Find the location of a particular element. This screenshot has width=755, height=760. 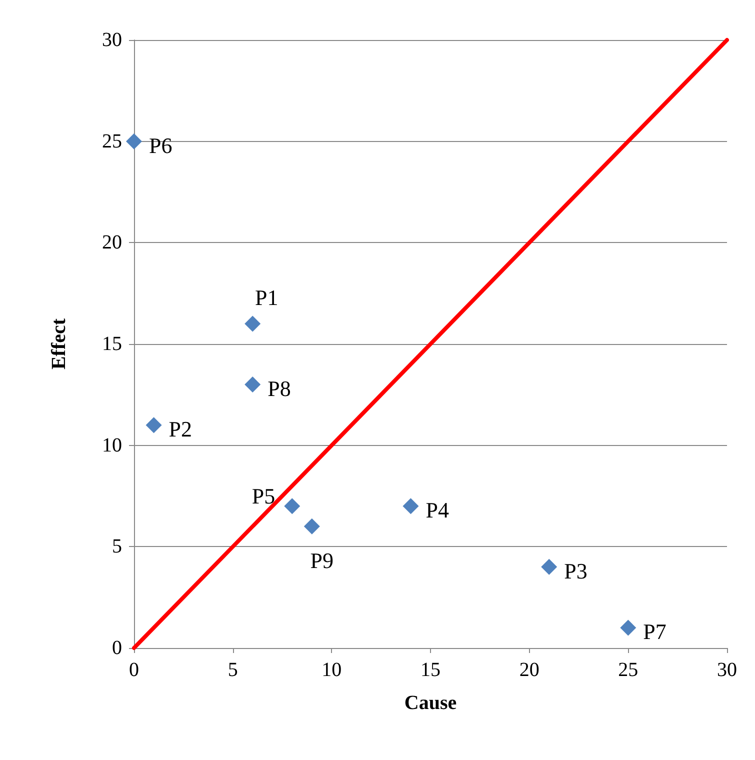

y-tick-label: 30 is located at coordinates (112, 40).